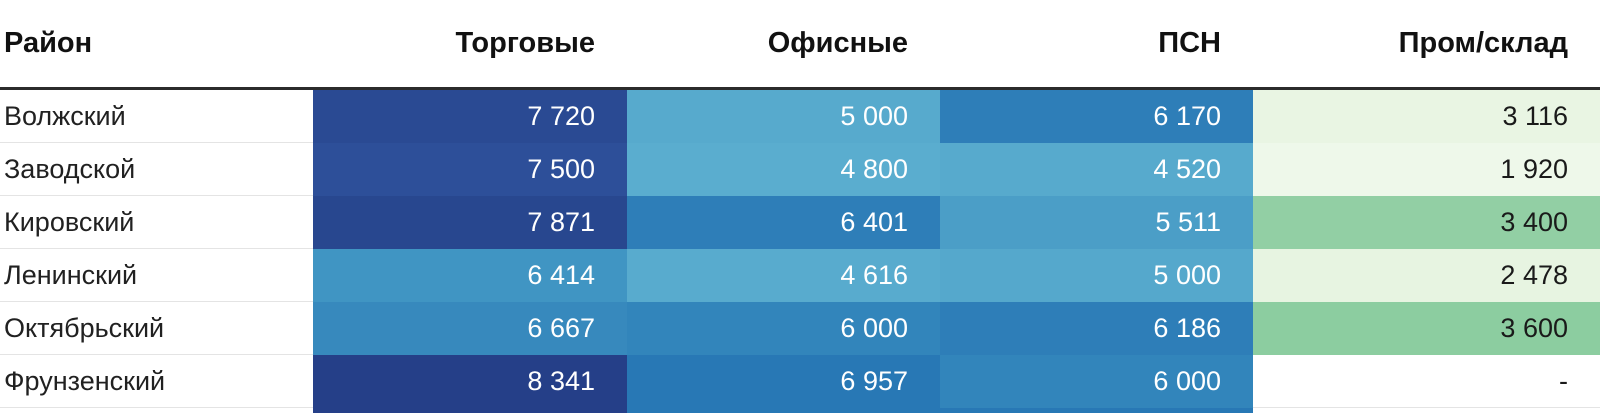 This screenshot has width=1600, height=416. I want to click on cell-ofisnye: 4 616, so click(783, 275).